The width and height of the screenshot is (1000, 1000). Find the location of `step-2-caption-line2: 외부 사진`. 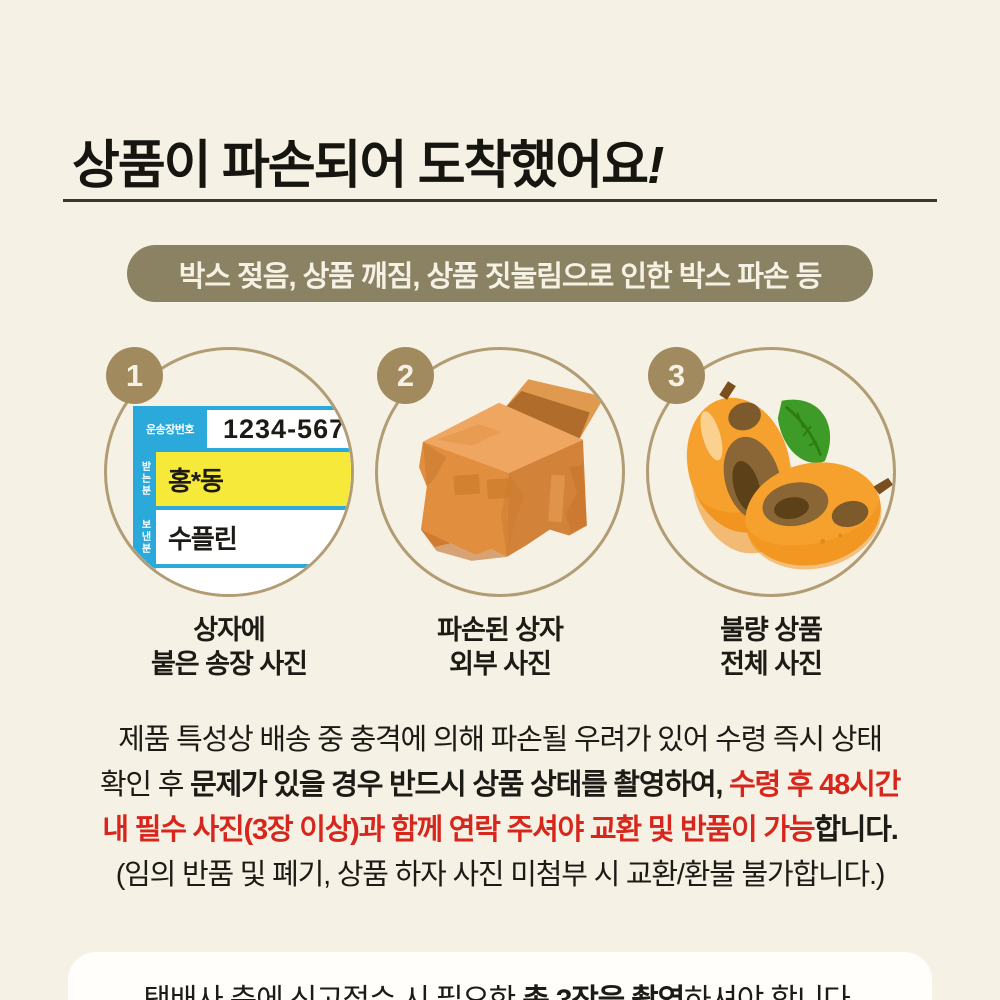

step-2-caption-line2: 외부 사진 is located at coordinates (500, 664).